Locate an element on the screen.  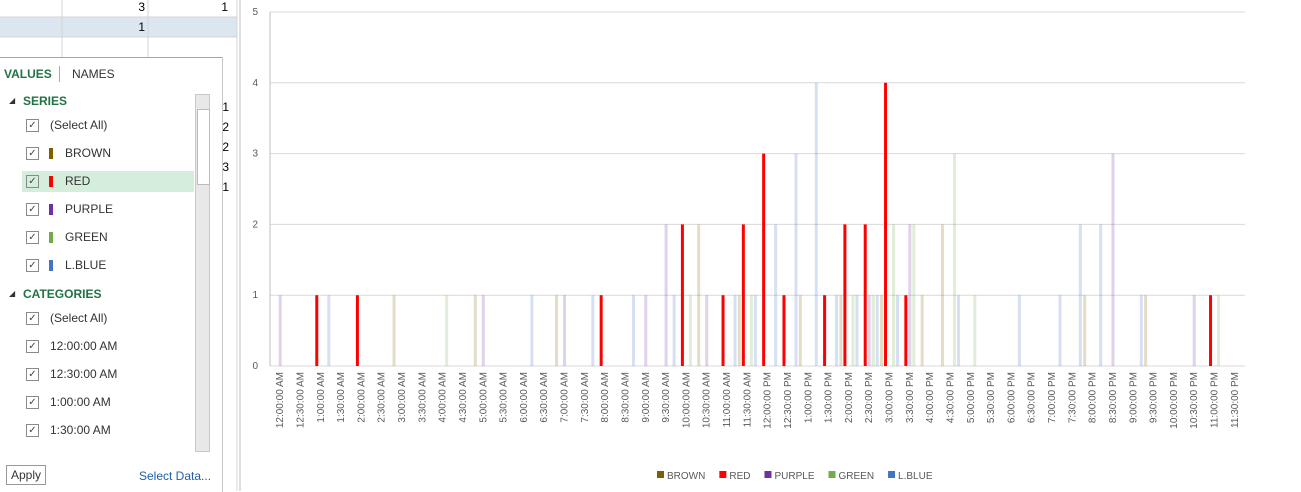
x-tick-label: 2:00:00 PM is located at coordinates (849, 397).